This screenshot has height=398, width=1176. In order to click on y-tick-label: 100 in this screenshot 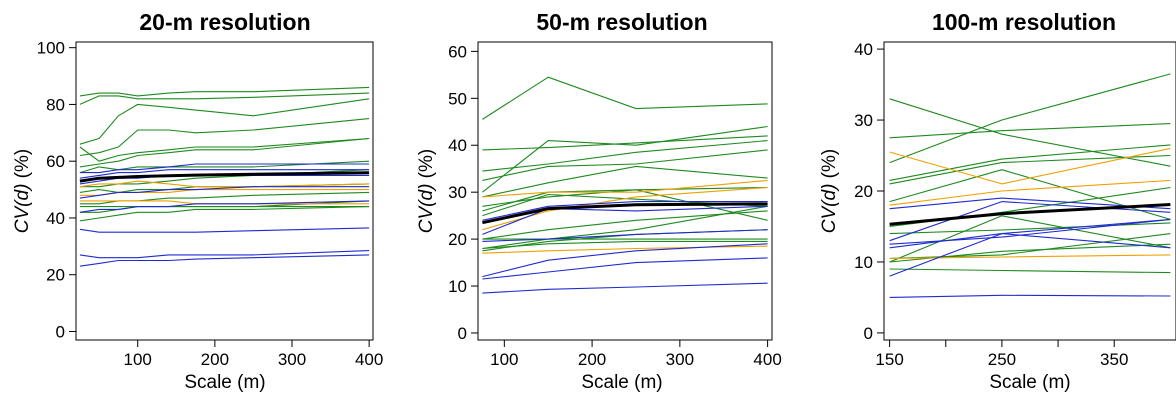, I will do `click(51, 48)`.